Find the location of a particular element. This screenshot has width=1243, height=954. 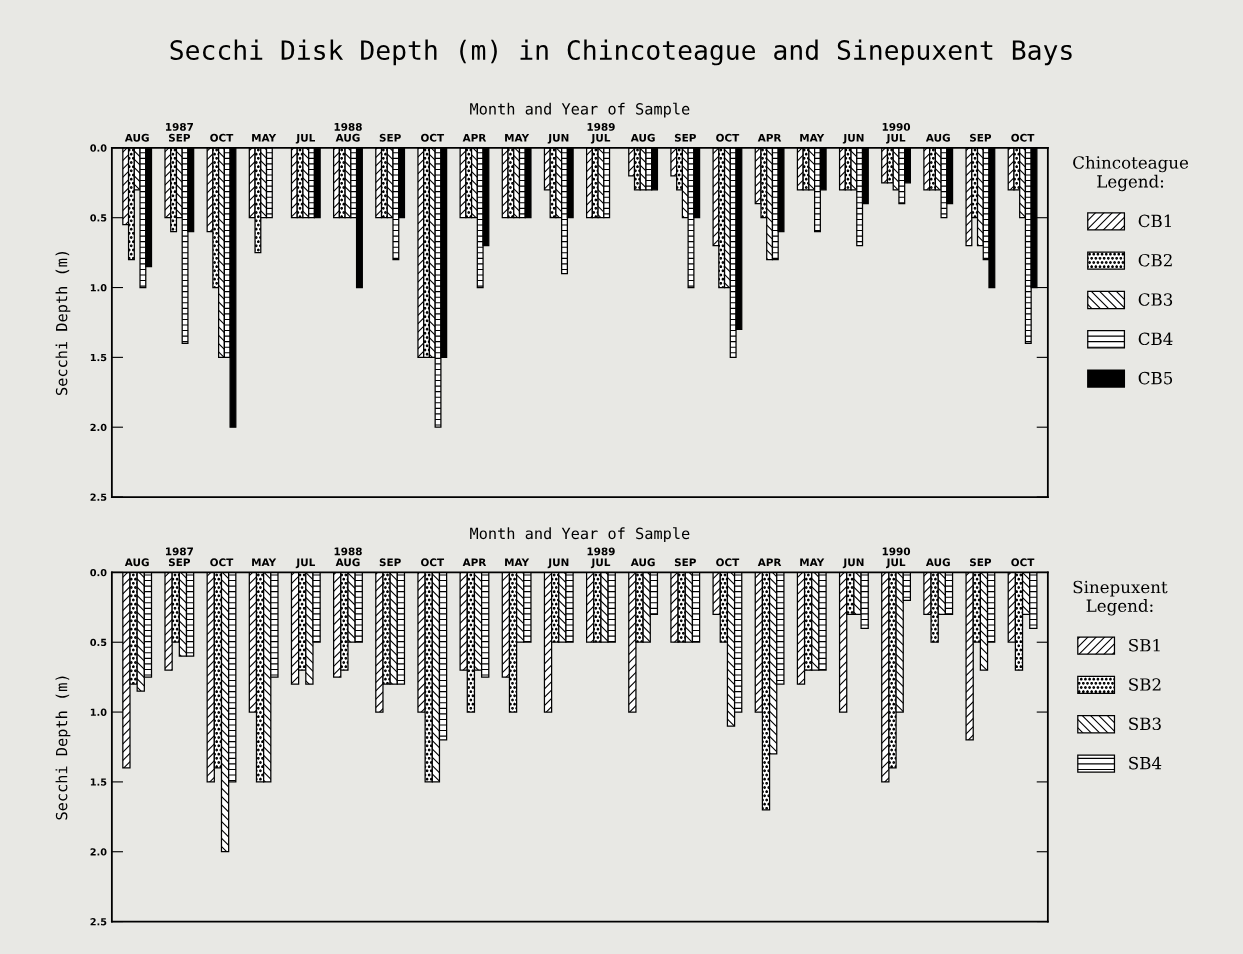

legend-label: CB3 is located at coordinates (1155, 299).